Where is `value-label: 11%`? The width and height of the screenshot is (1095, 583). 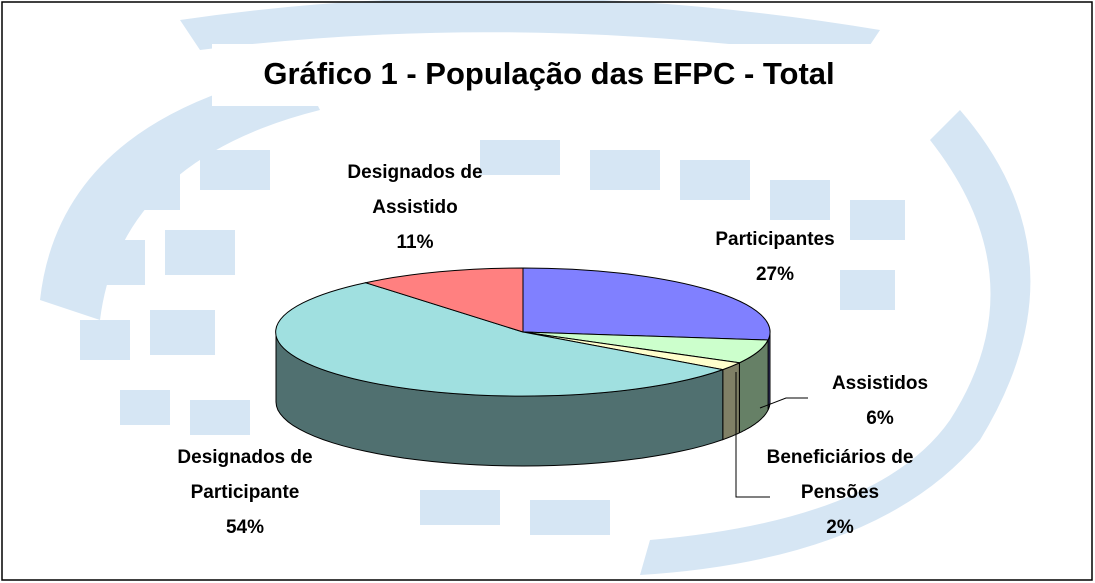 value-label: 11% is located at coordinates (415, 242).